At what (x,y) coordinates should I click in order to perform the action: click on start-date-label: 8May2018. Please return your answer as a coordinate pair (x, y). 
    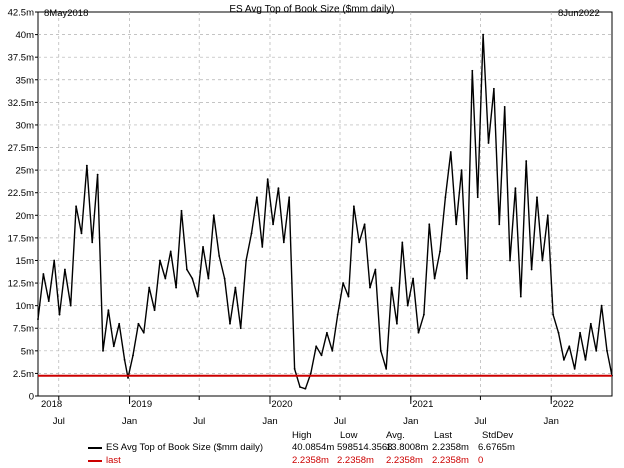
    Looking at the image, I should click on (66, 13).